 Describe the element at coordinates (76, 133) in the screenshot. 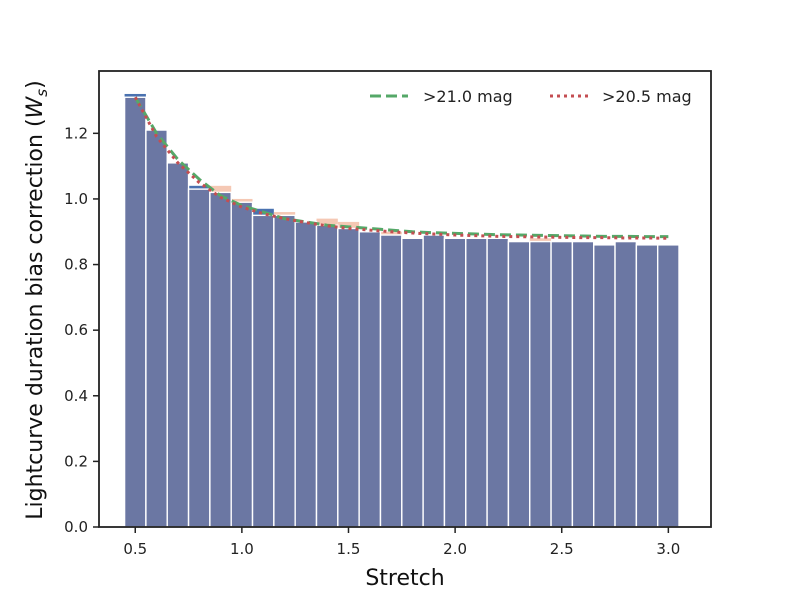

I see `y-tick-label: 1.2` at that location.